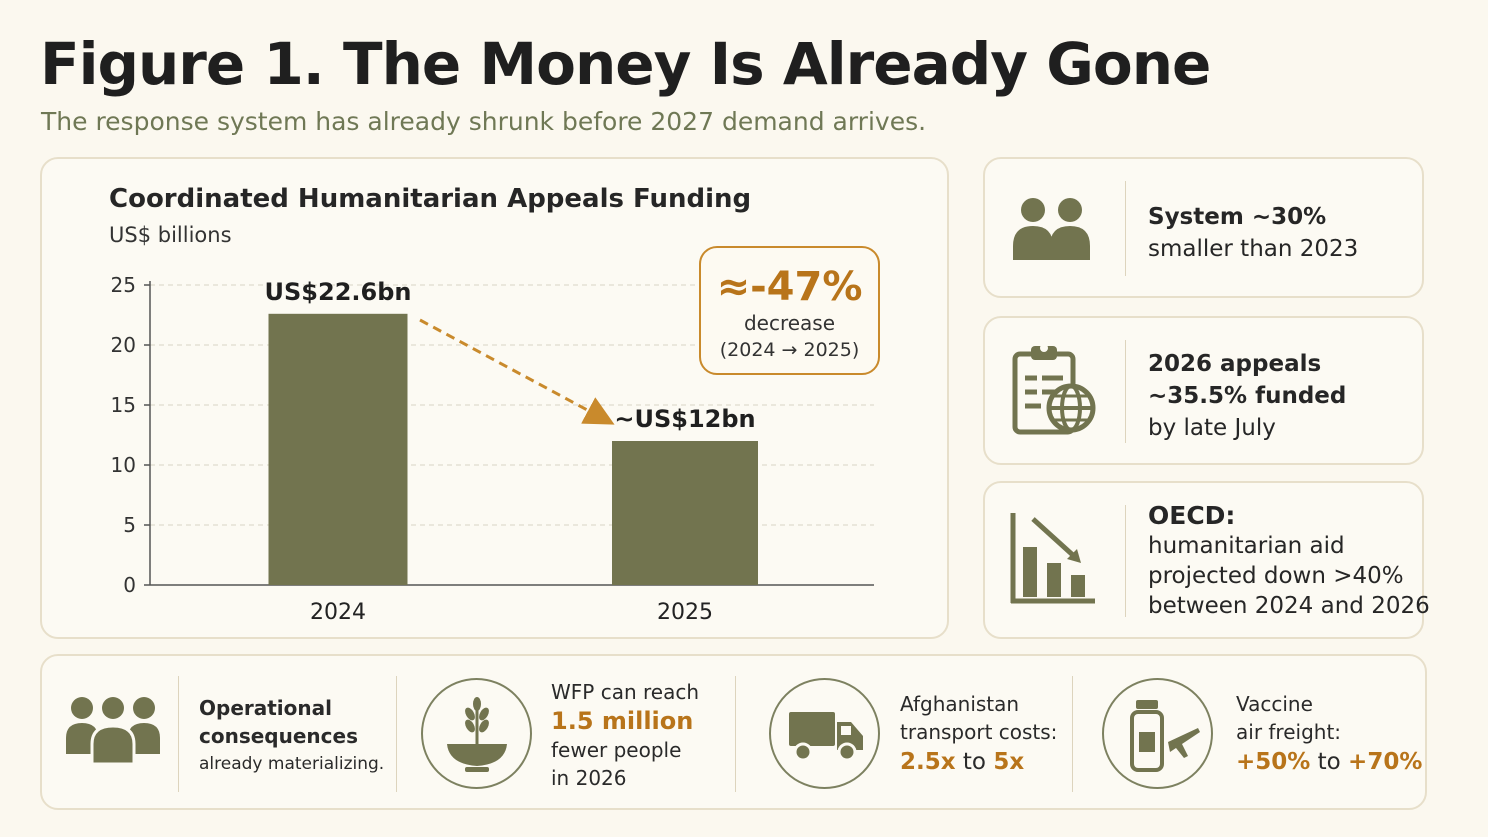  Describe the element at coordinates (1054, 389) in the screenshot. I see `clipboard-globe-icon` at that location.